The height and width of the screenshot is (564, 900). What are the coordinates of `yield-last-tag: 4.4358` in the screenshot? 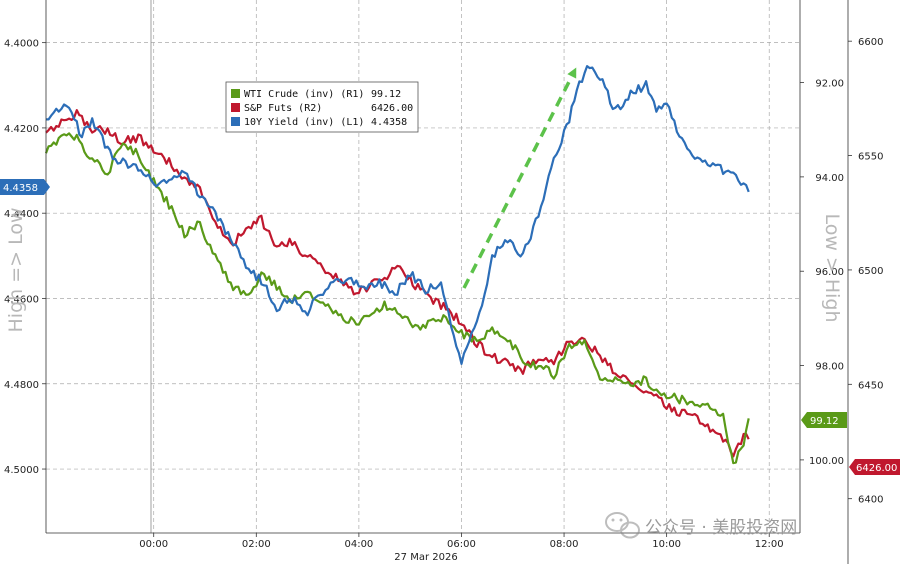 It's located at (25, 187).